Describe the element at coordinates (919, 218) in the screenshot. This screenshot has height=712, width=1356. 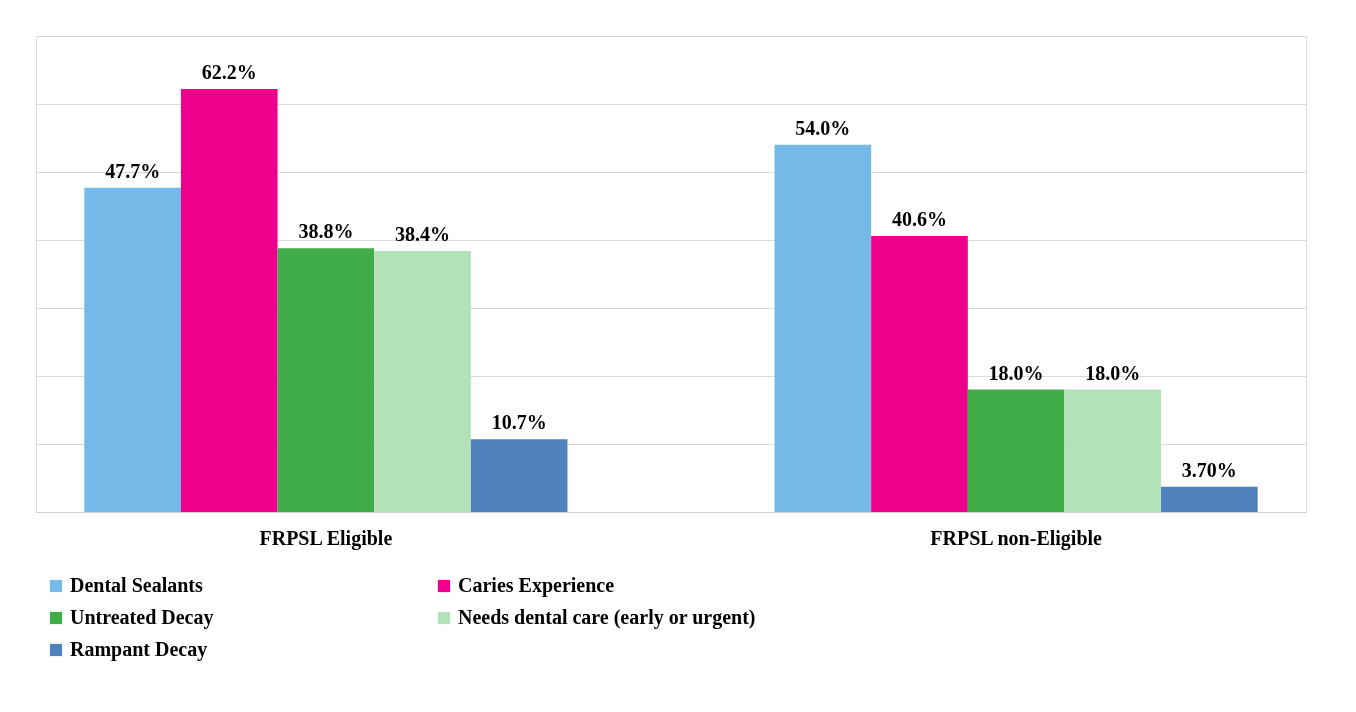
I see `data-label: 40.6%` at that location.